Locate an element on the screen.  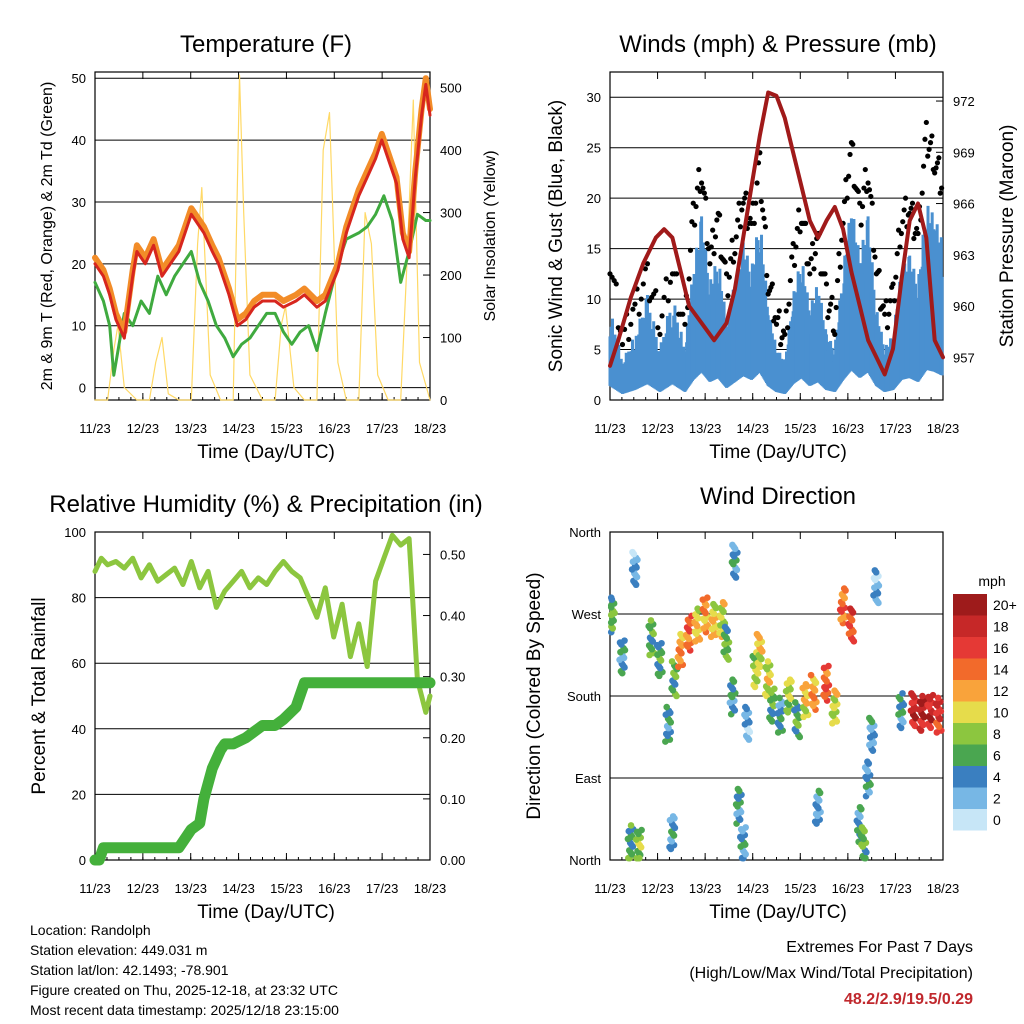
extremes-values: 48.2/2.9/19.5/0.29 is located at coordinates (908, 999).